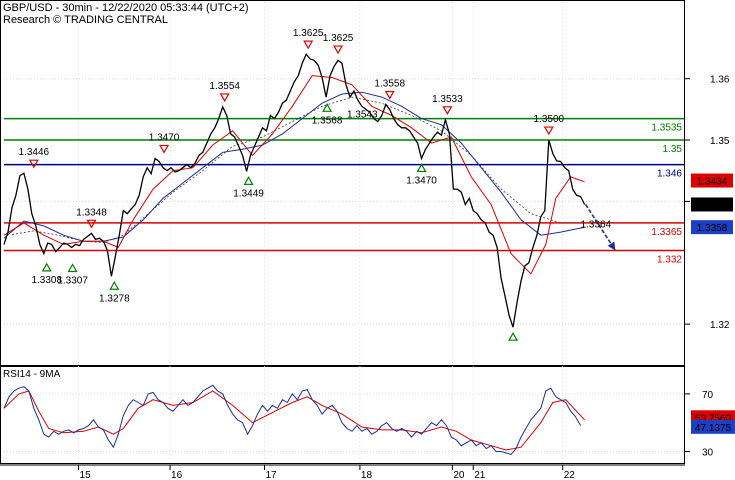 The width and height of the screenshot is (735, 480). What do you see at coordinates (164, 137) in the screenshot?
I see `swing-high-label: 1.3470` at bounding box center [164, 137].